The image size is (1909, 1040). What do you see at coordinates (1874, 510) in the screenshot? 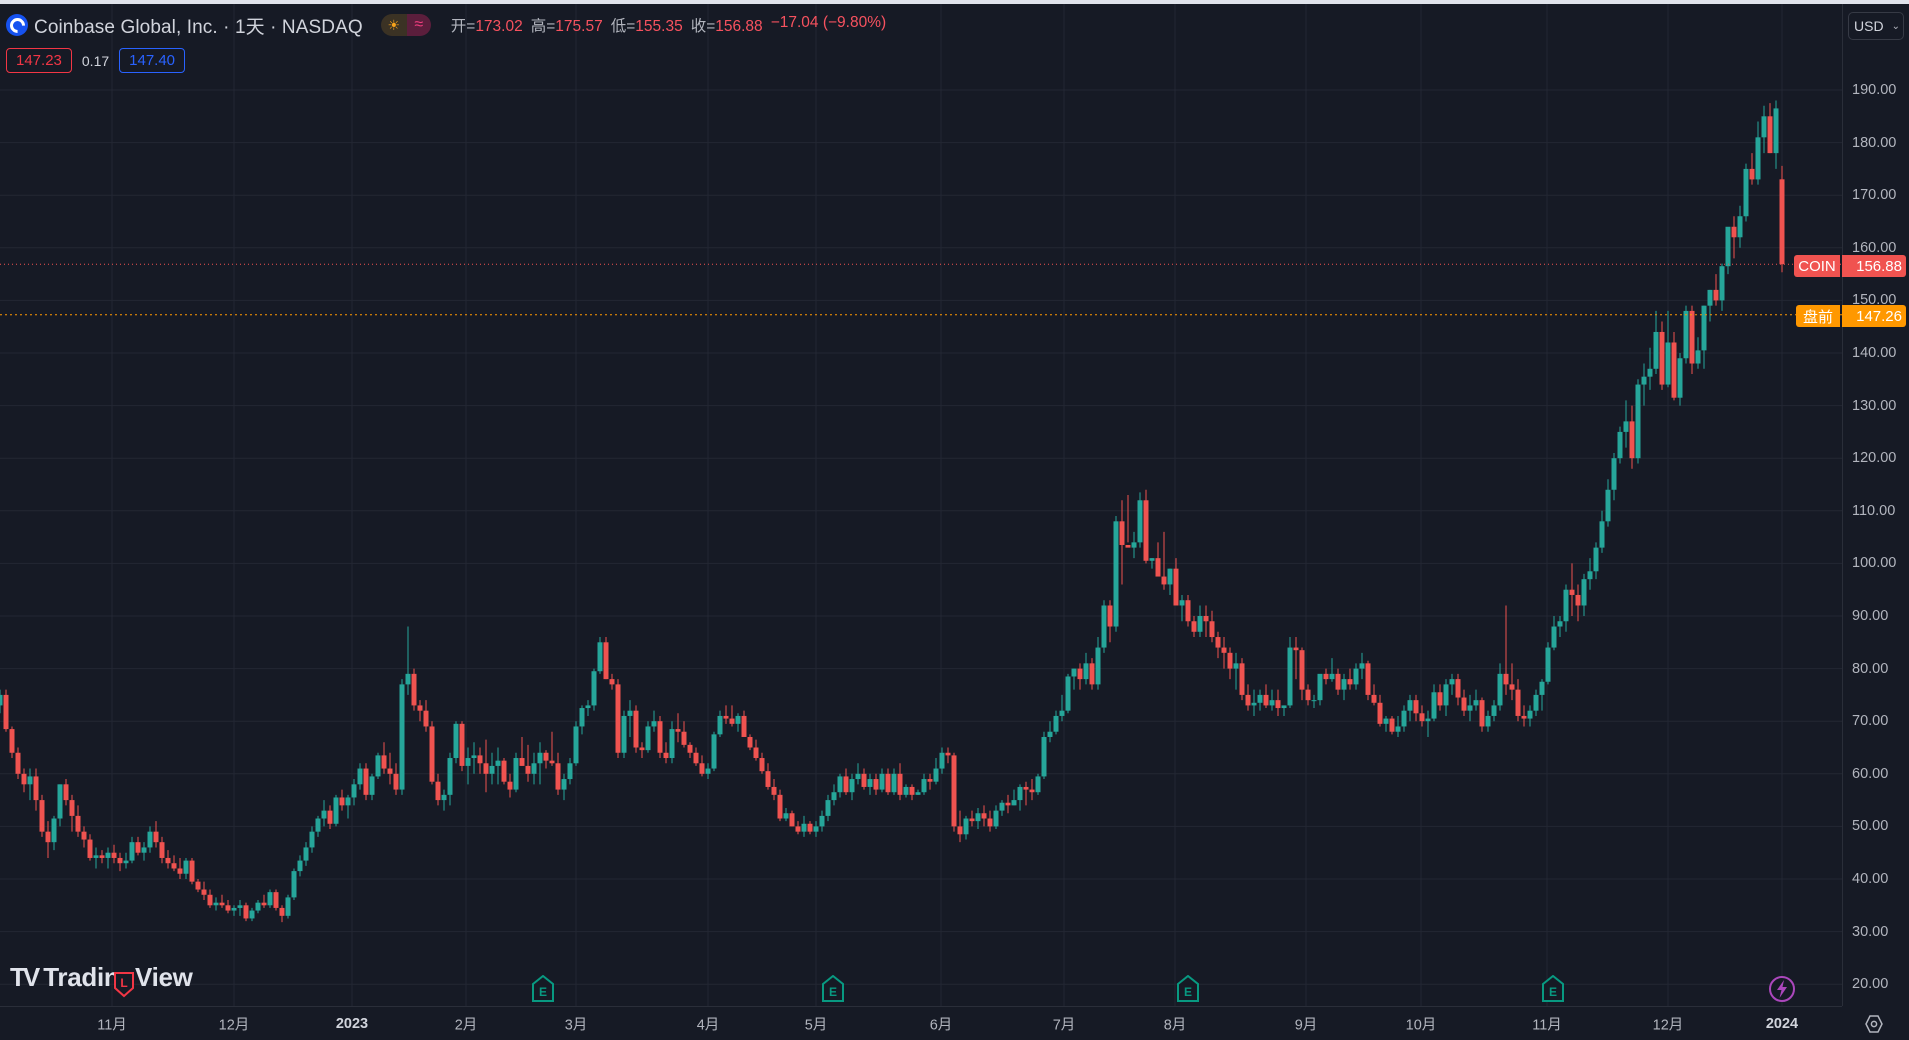
I see `price-tick-label: 110.00` at bounding box center [1874, 510].